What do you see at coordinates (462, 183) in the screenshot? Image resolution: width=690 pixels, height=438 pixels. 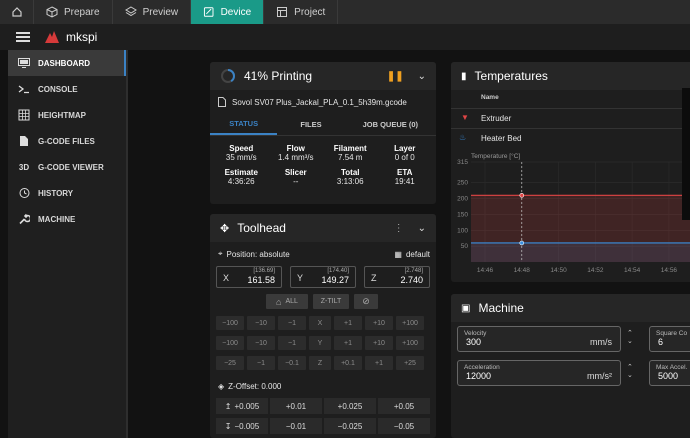 I see `y-tick-label: 250` at bounding box center [462, 183].